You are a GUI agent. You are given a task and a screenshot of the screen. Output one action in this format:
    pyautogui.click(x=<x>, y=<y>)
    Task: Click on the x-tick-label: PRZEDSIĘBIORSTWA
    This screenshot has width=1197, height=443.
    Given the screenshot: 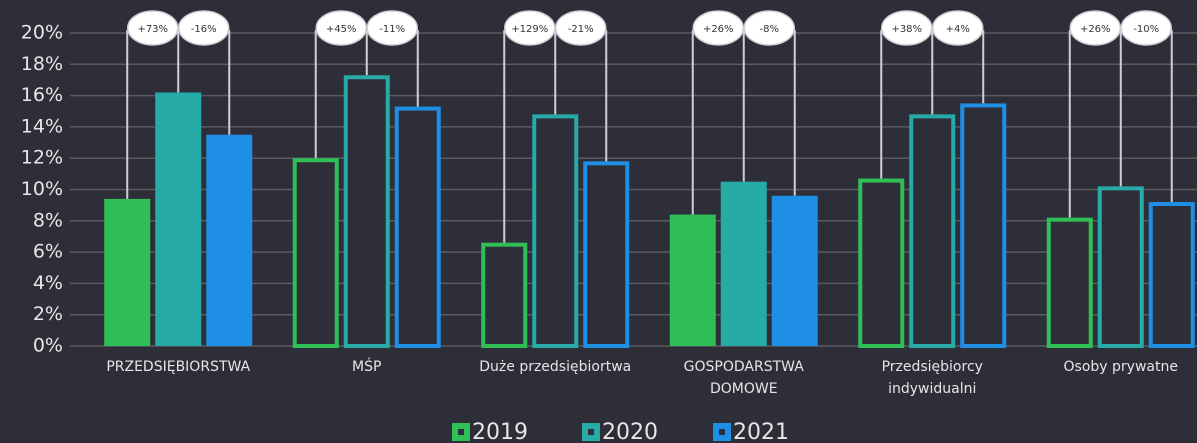 What is the action you would take?
    pyautogui.click(x=178, y=367)
    